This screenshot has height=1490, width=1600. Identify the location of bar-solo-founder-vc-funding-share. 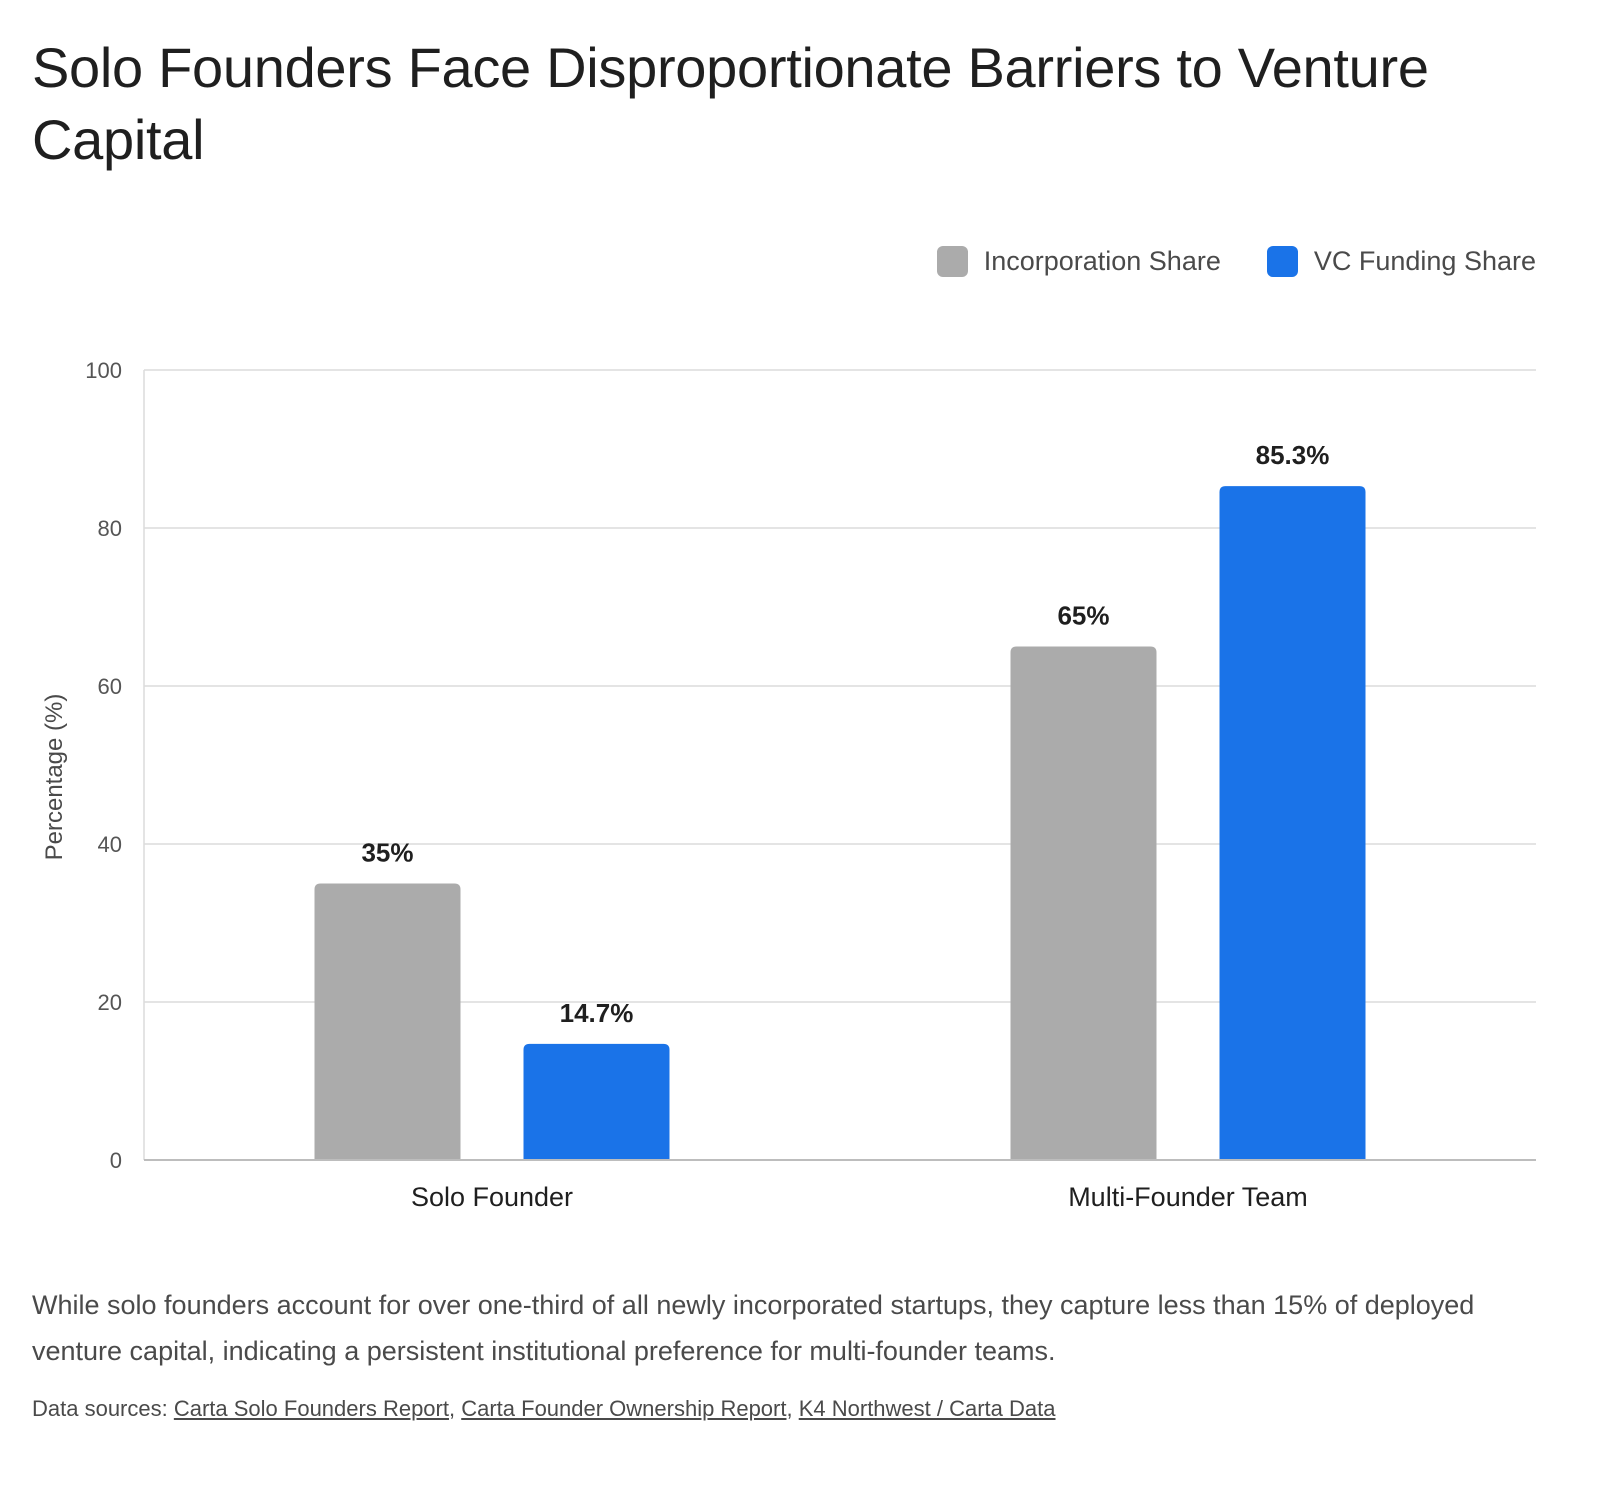
(596, 1101).